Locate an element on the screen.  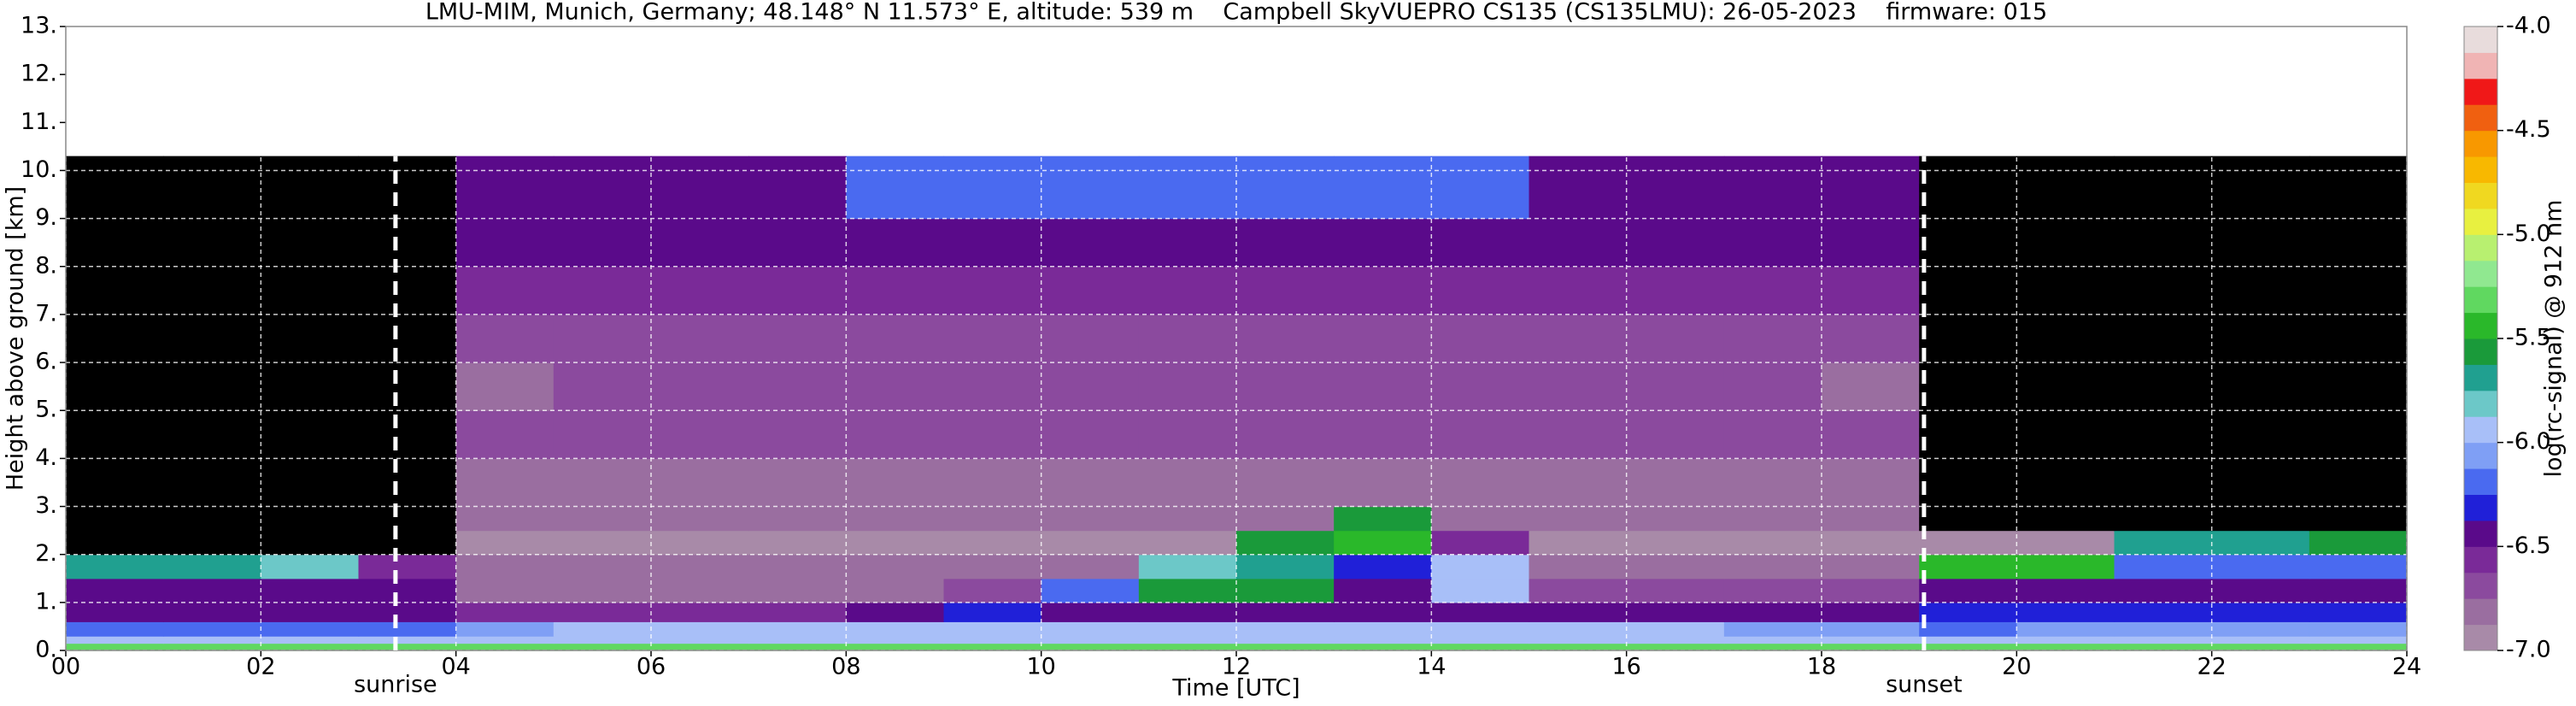
x-tick-label: 04 is located at coordinates (455, 667).